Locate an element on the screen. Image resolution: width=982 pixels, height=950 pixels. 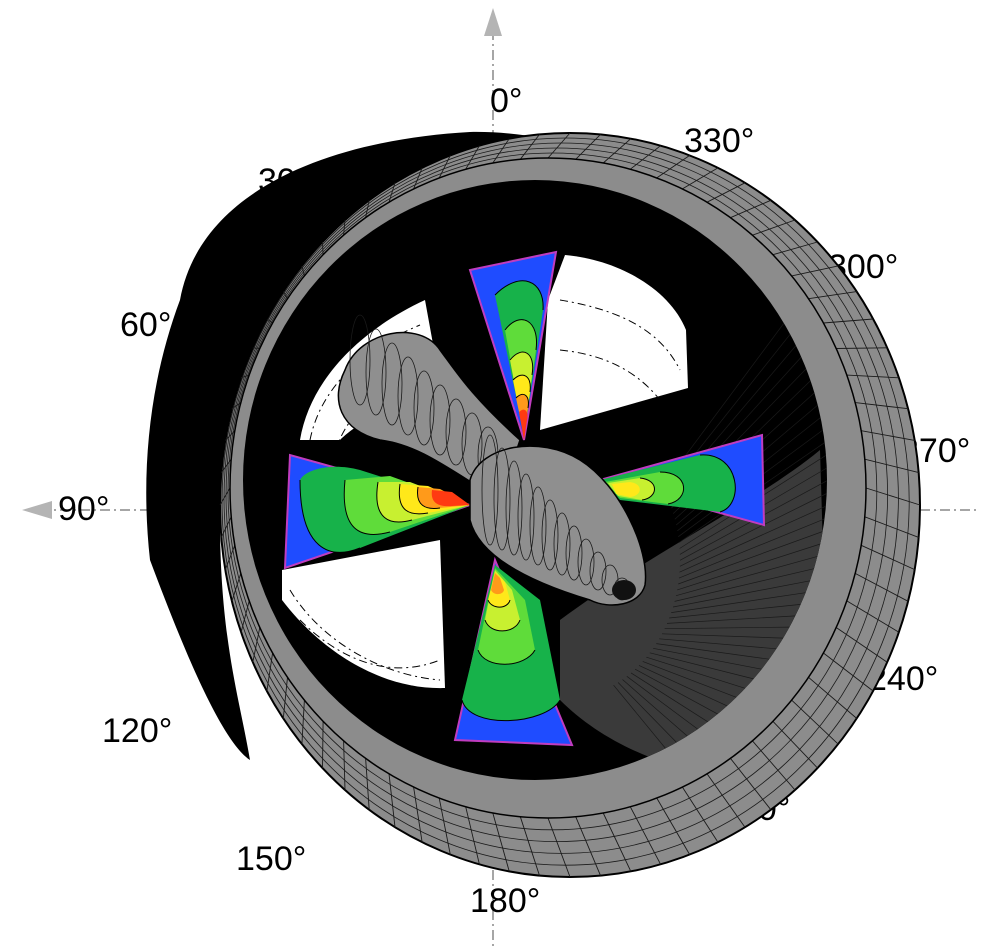
blade-top is located at coordinates (513, 345).